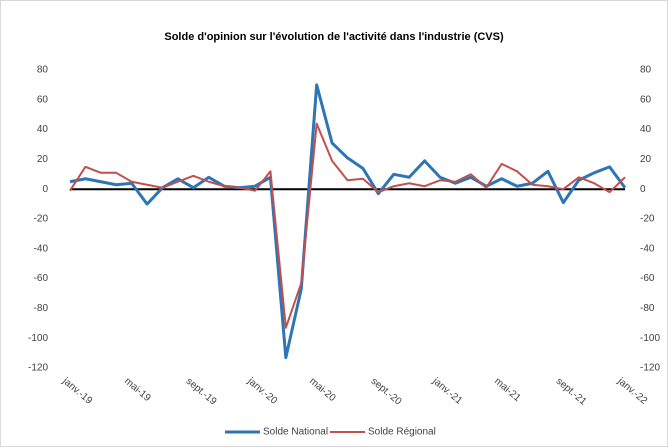 The width and height of the screenshot is (668, 447). Describe the element at coordinates (647, 308) in the screenshot. I see `y2-tick-label: -80` at that location.